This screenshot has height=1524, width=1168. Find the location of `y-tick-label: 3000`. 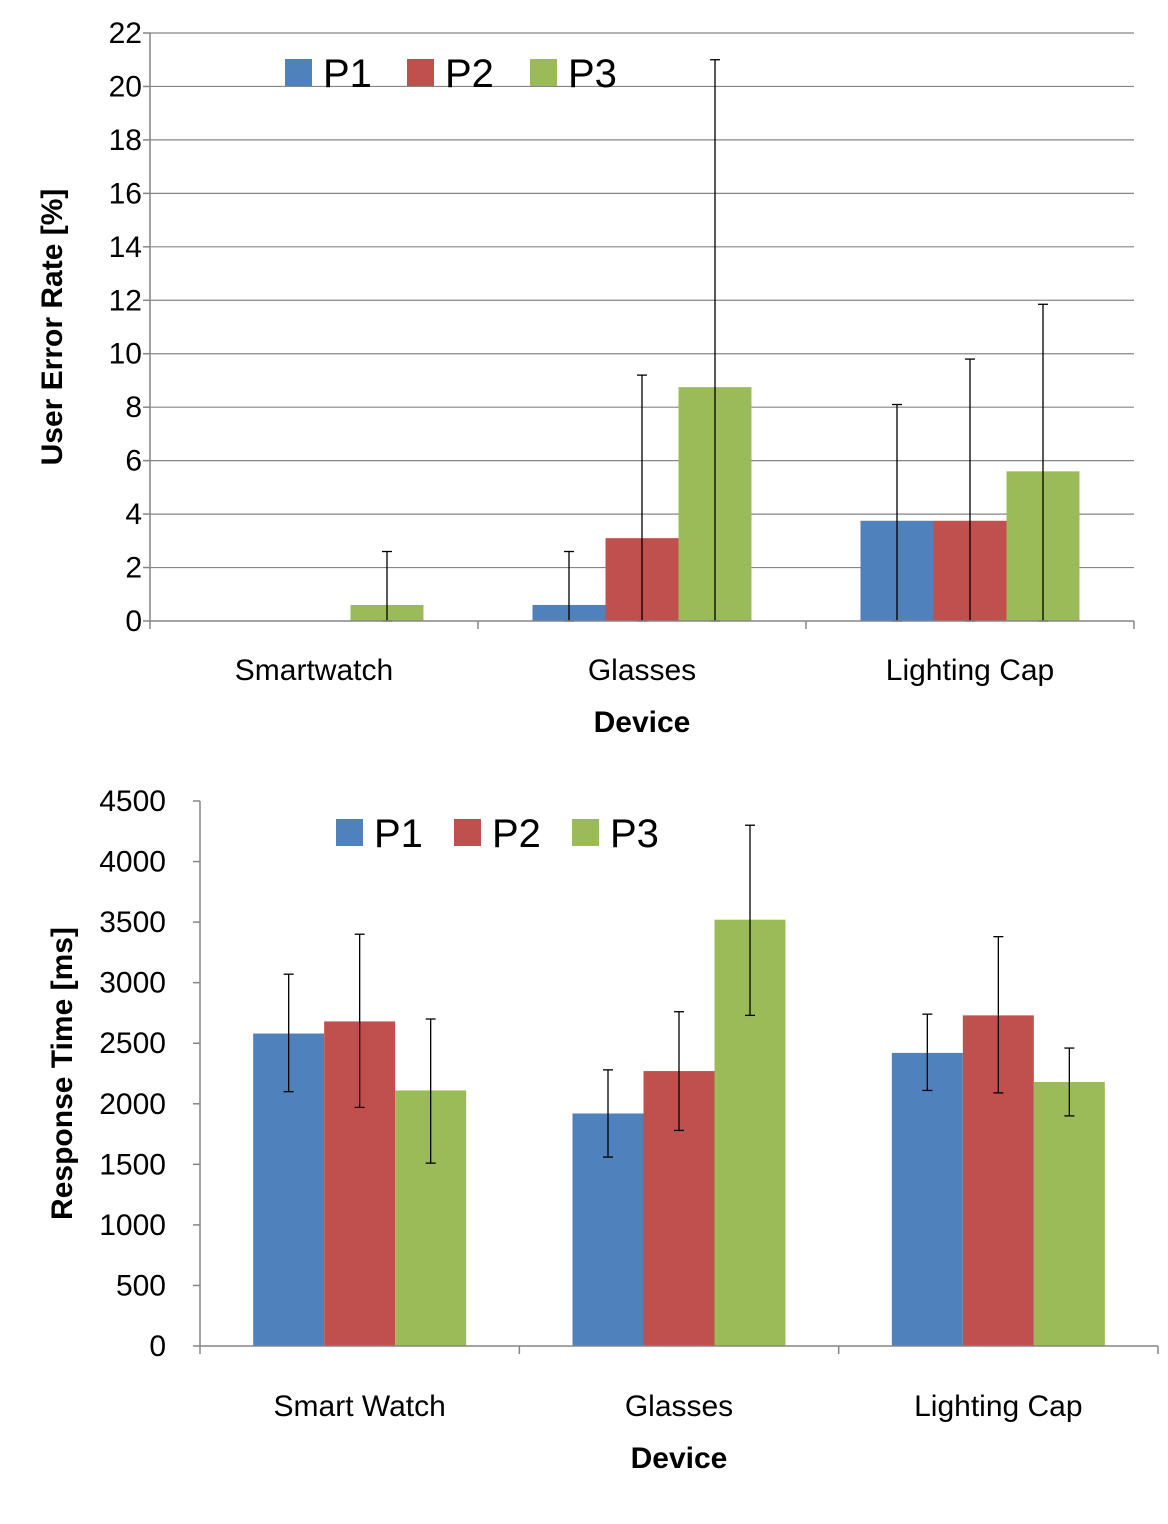

y-tick-label: 3000 is located at coordinates (132, 983).